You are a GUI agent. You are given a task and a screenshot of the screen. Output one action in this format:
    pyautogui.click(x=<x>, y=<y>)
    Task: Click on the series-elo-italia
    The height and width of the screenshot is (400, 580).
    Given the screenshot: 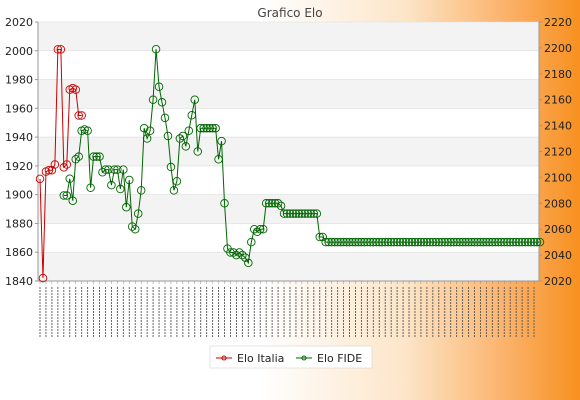 What is the action you would take?
    pyautogui.click(x=60, y=164)
    